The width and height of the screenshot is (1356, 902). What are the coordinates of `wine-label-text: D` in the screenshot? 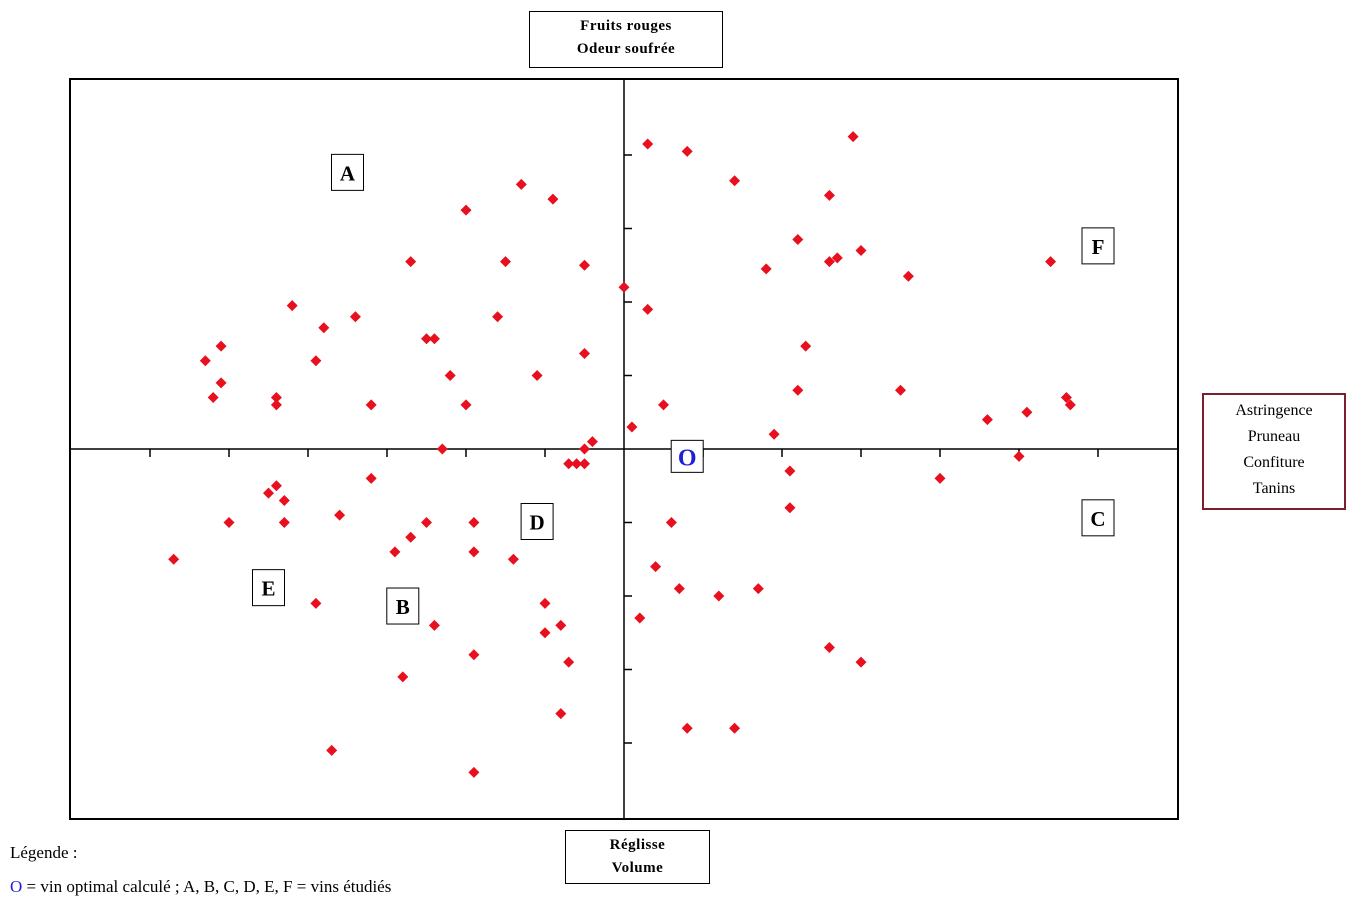 It's located at (537, 523).